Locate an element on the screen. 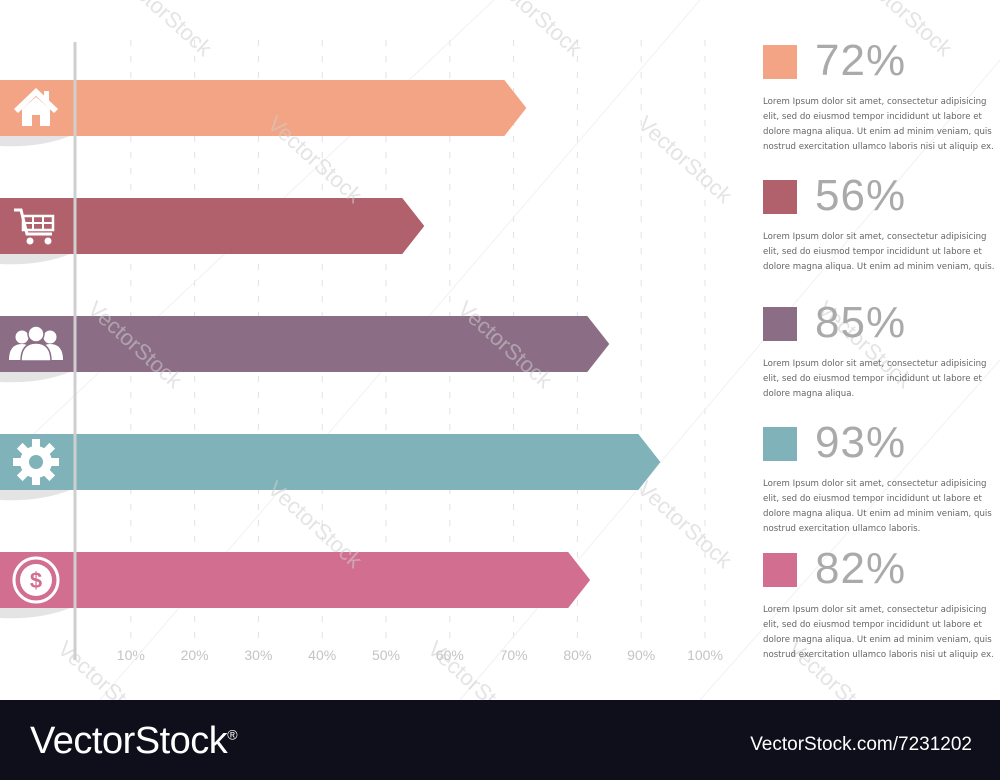 This screenshot has width=1000, height=780. x-tick-label: 80% is located at coordinates (577, 655).